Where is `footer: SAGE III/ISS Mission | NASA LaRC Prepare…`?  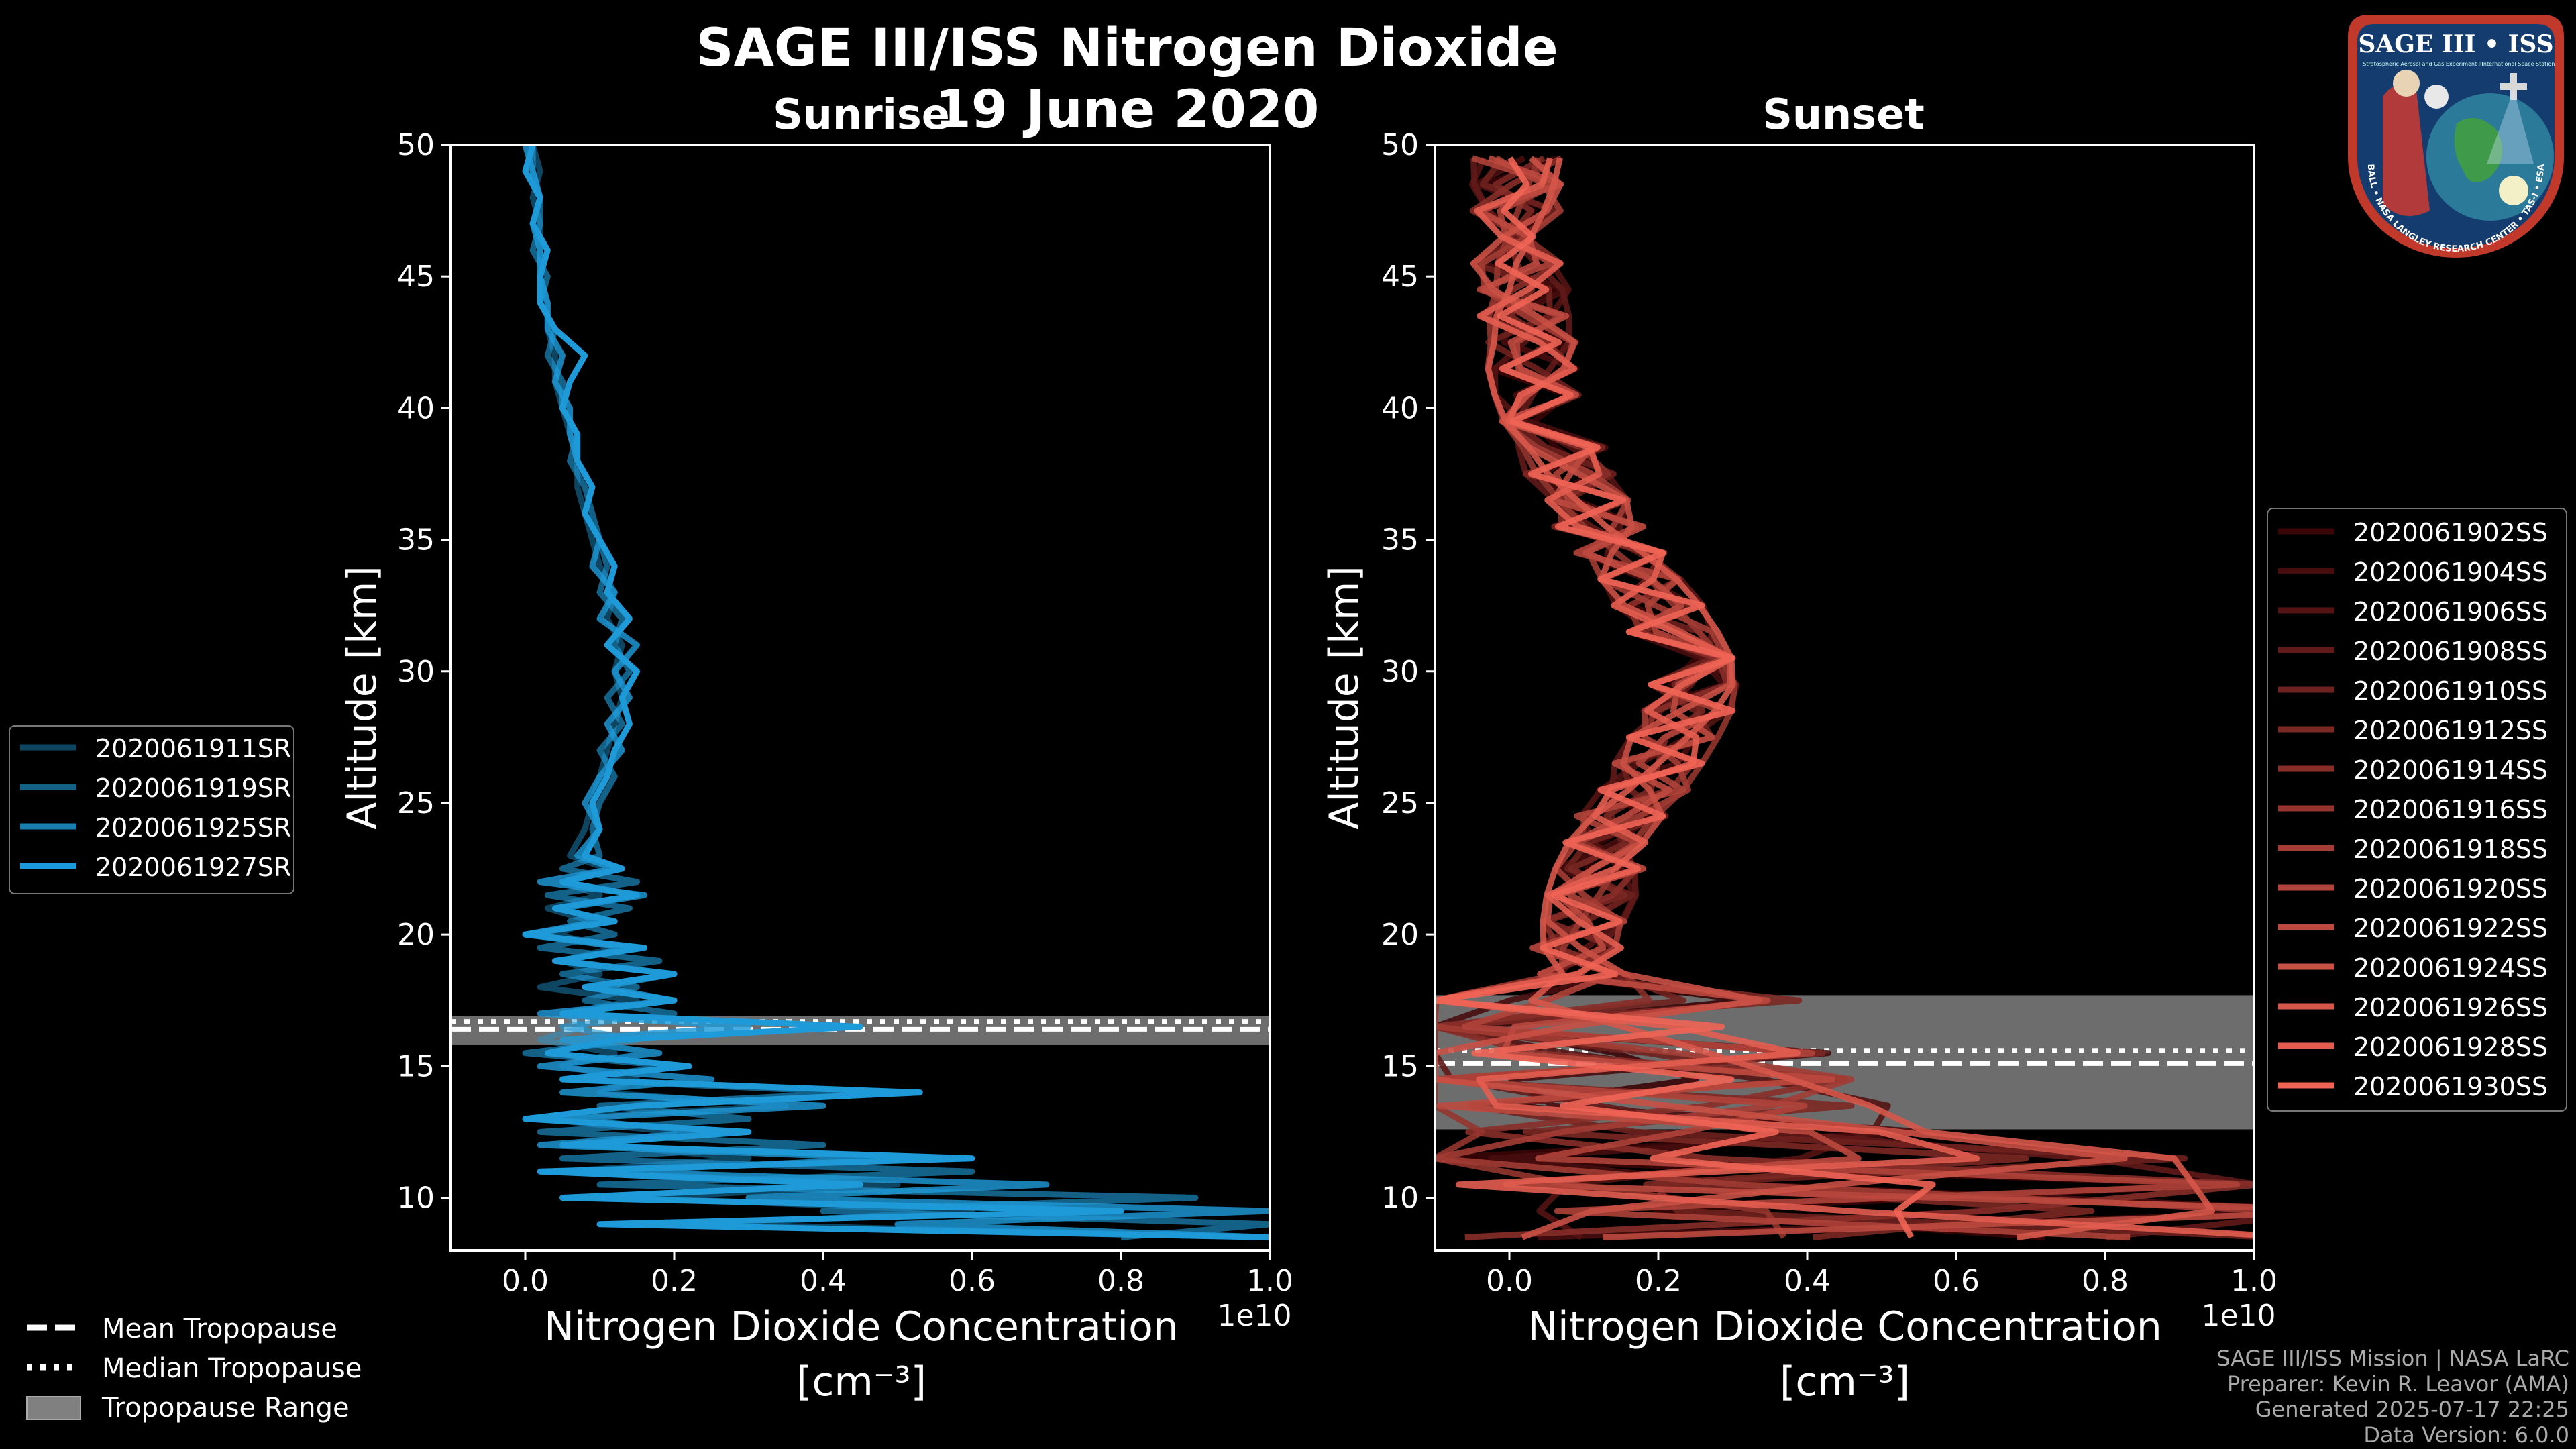
footer: SAGE III/ISS Mission | NASA LaRC Prepare… is located at coordinates (2392, 1397).